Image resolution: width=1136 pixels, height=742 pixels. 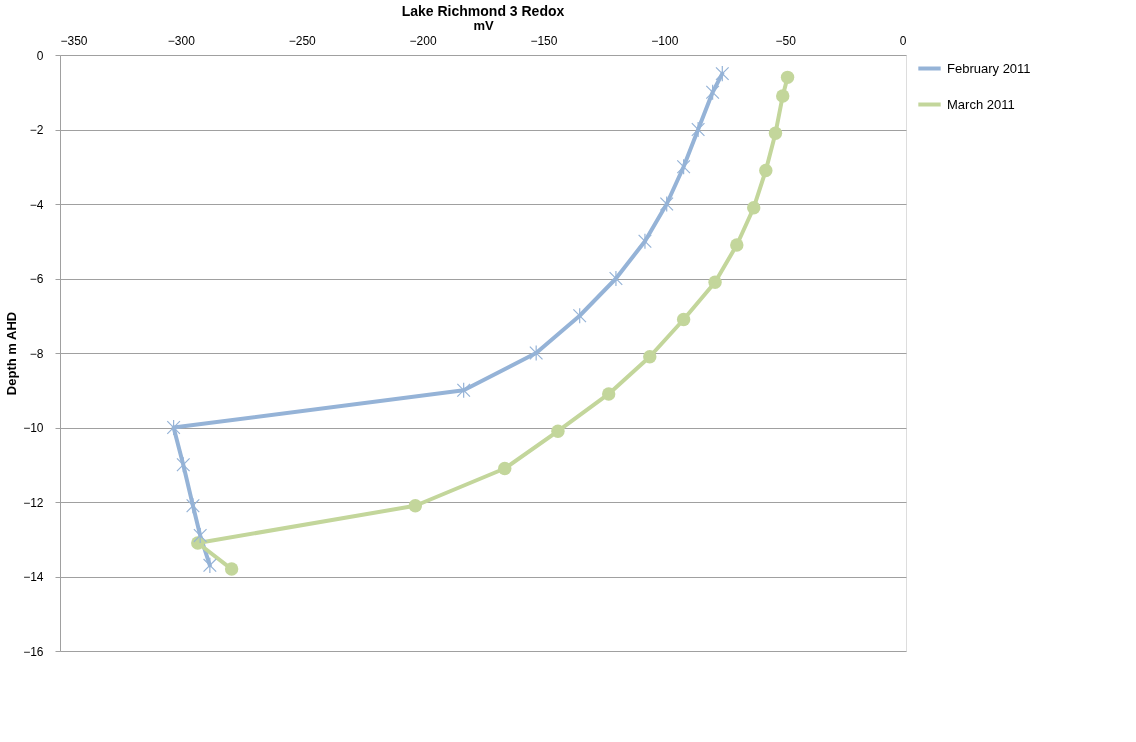 I want to click on x-tick-label: −100, so click(x=665, y=40).